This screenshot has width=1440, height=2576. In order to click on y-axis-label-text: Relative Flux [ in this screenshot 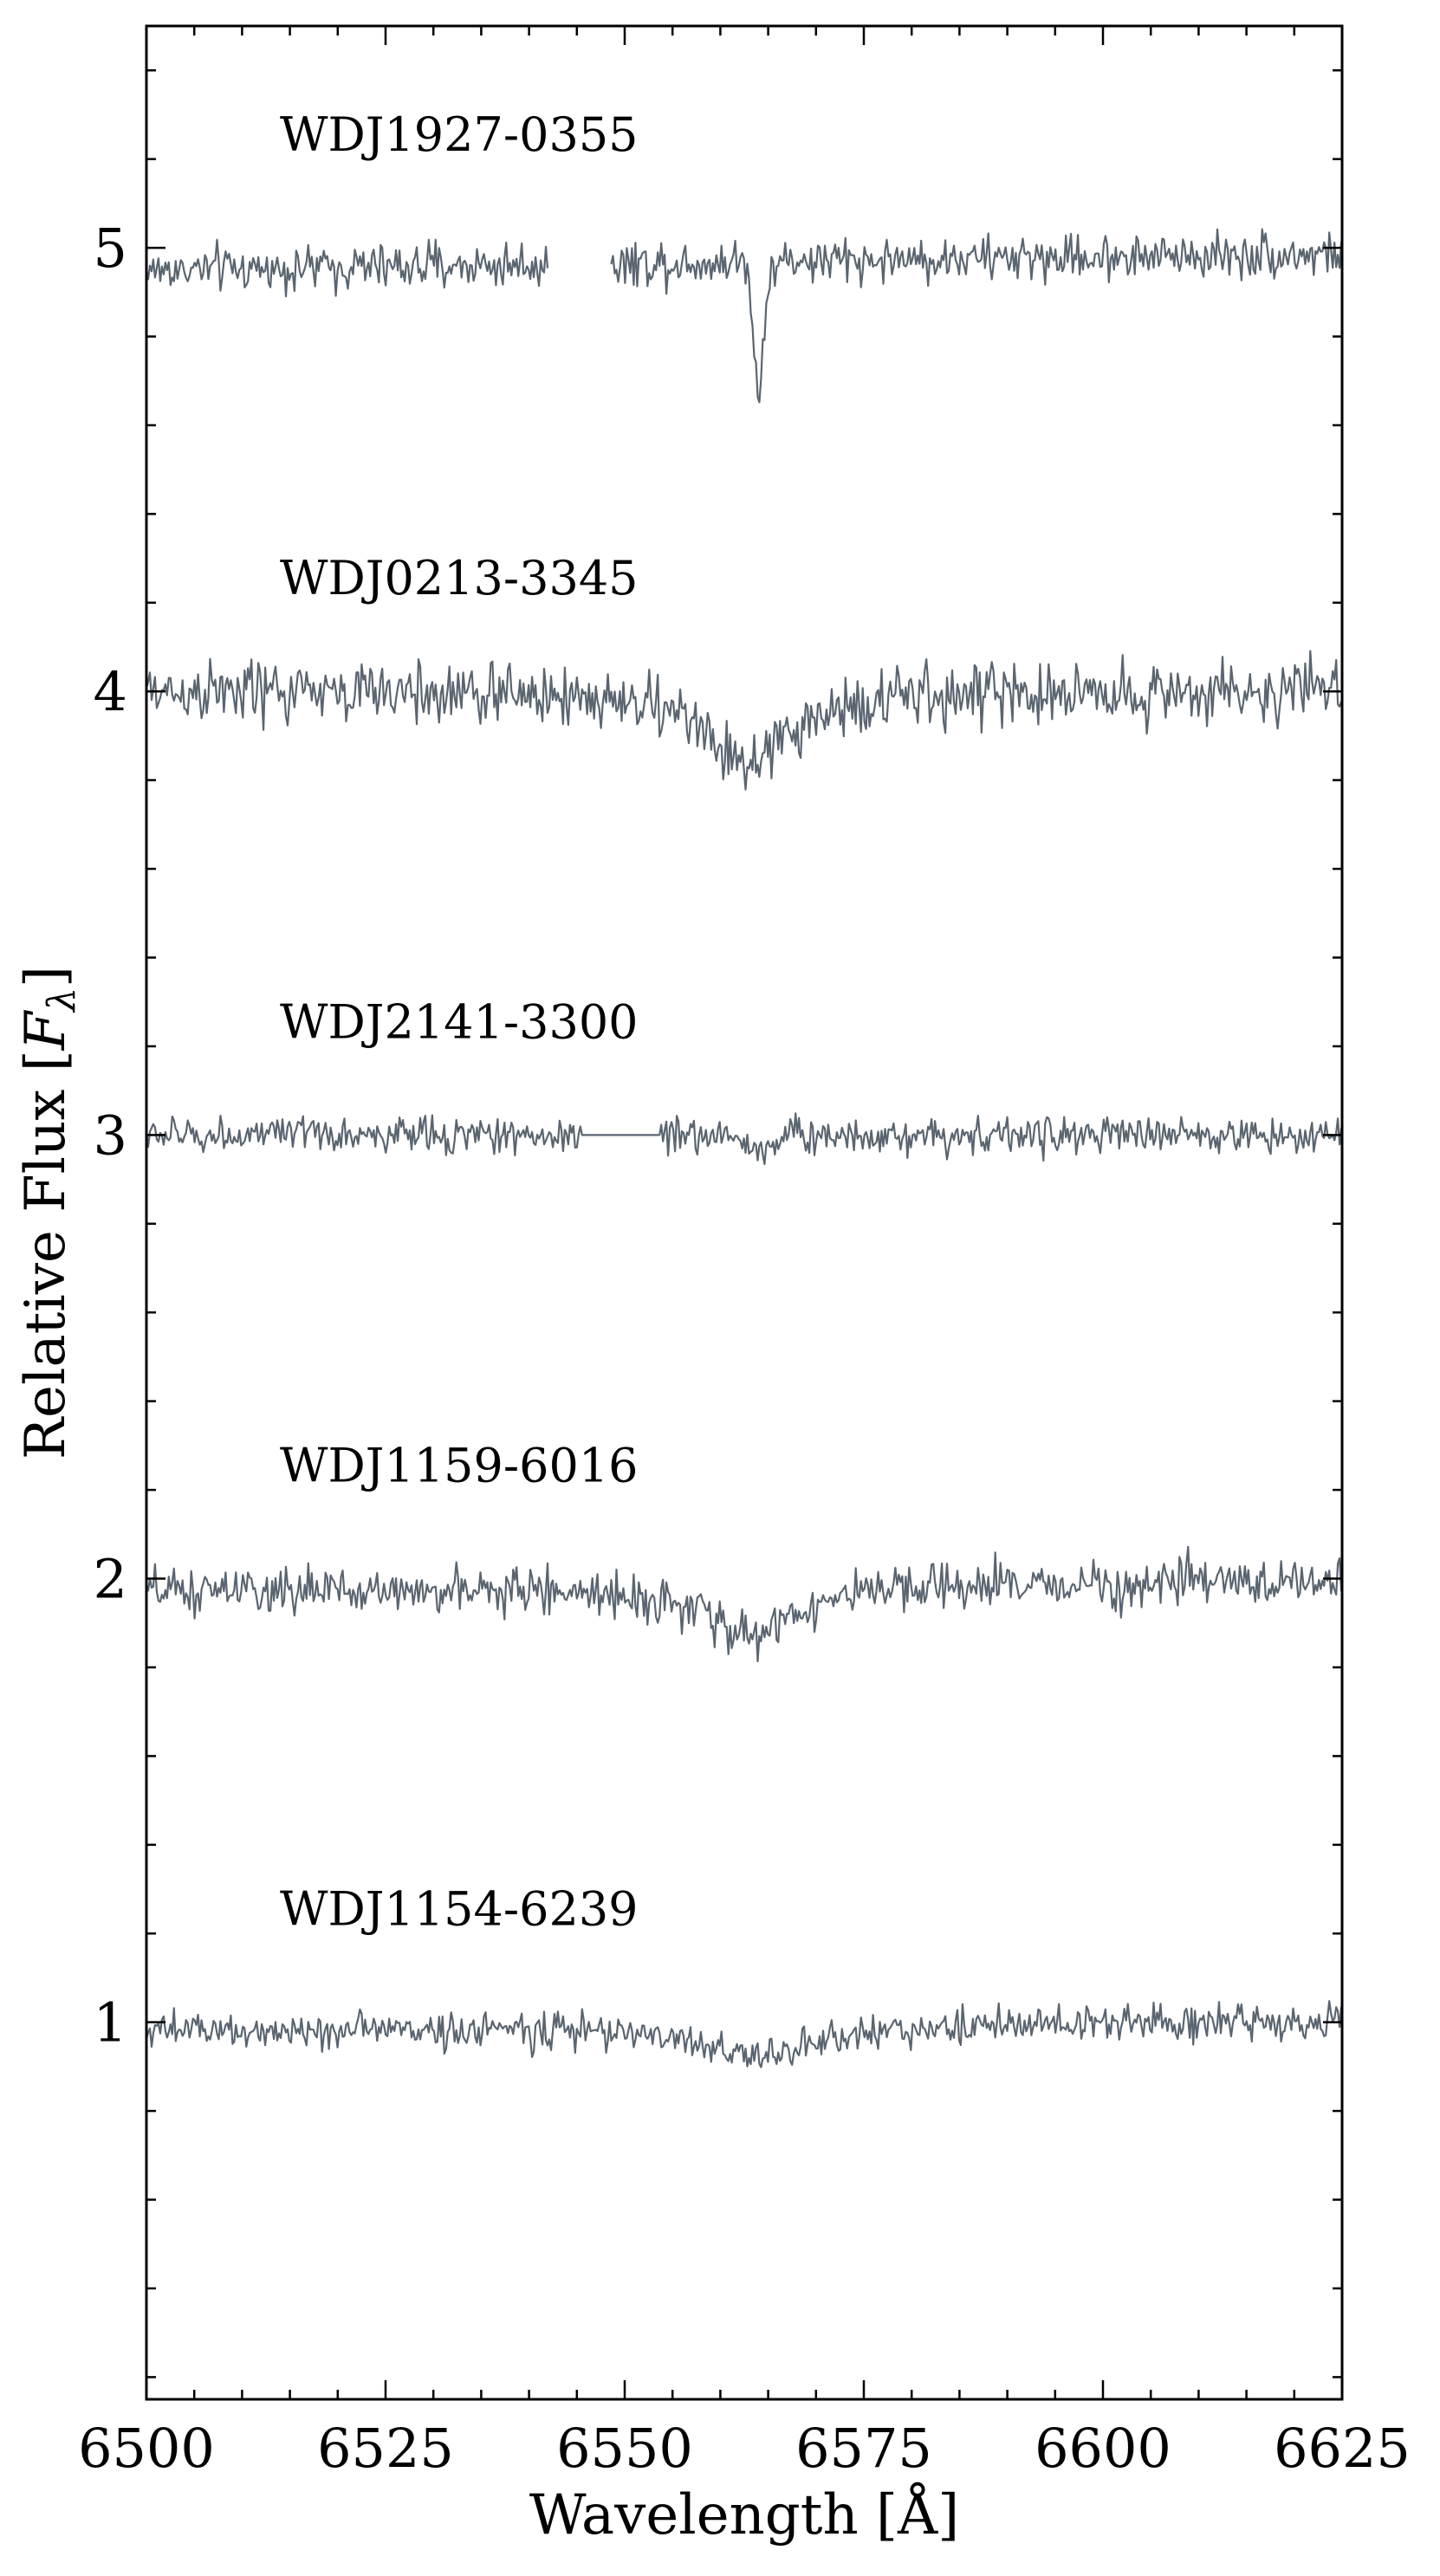, I will do `click(46, 1255)`.